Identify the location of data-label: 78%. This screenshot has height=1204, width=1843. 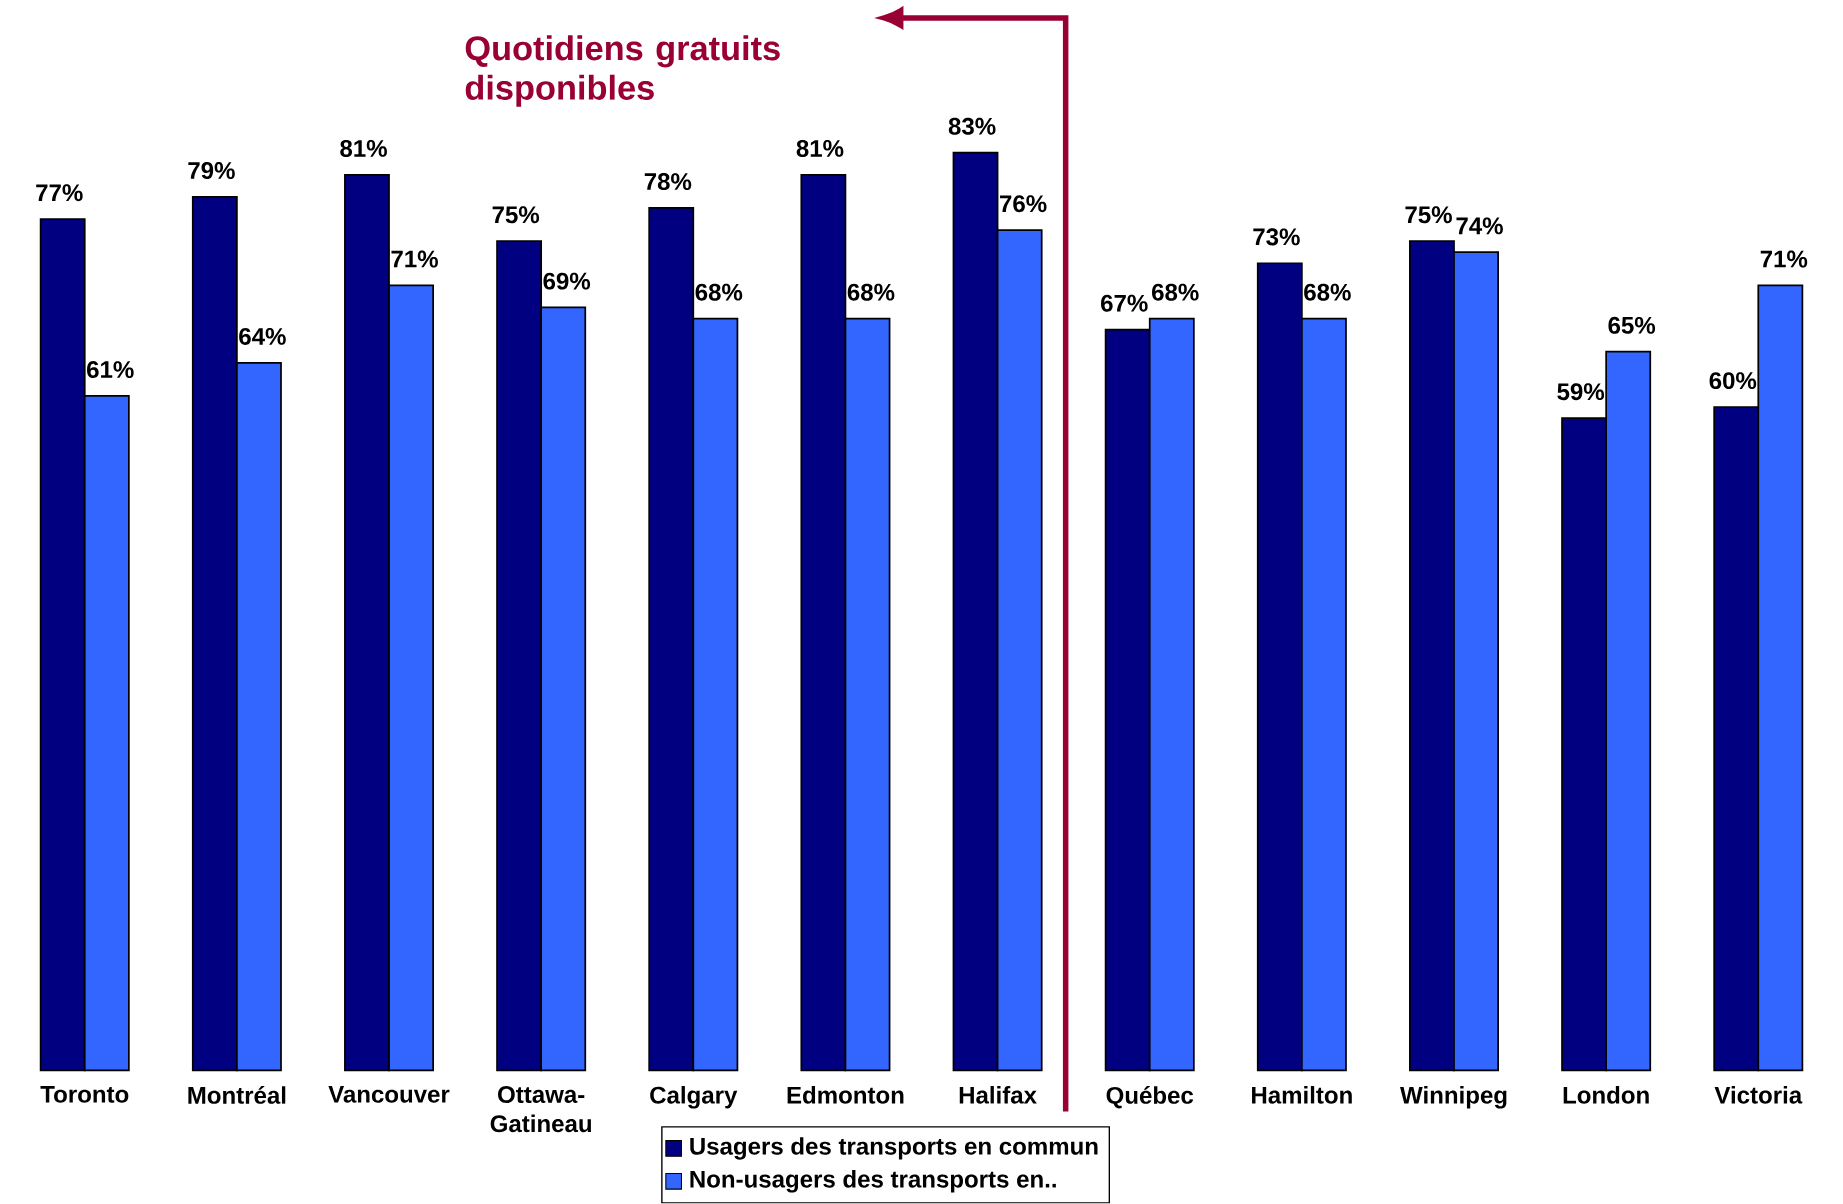
(668, 182).